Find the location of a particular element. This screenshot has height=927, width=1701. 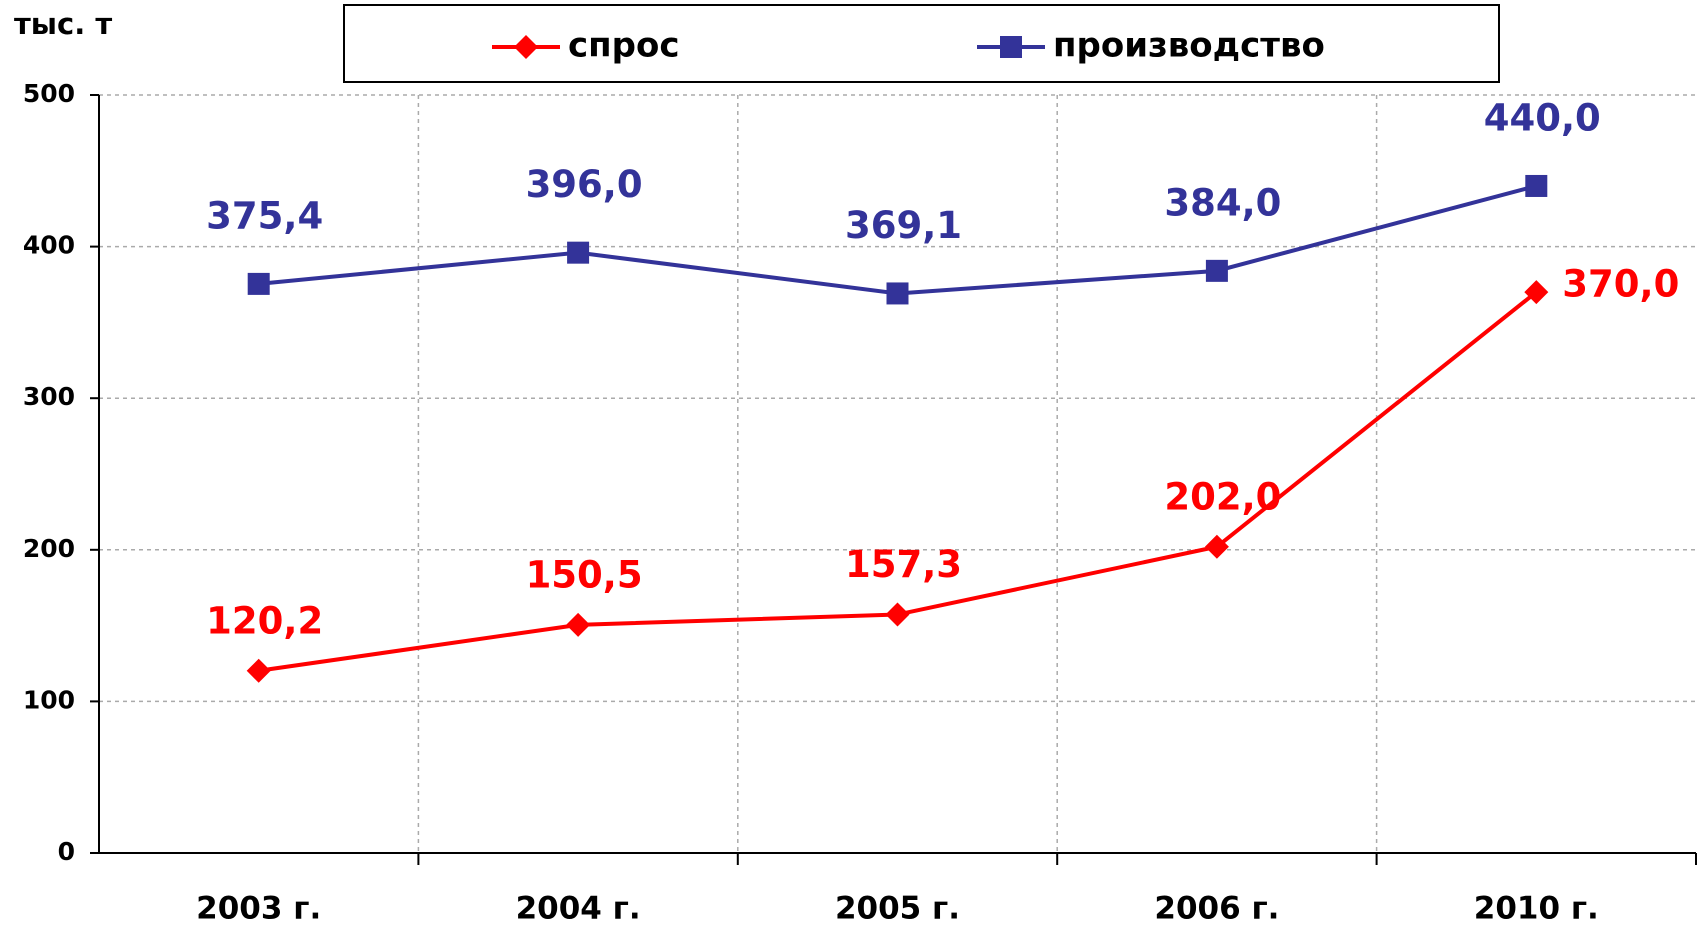

x-tick-label: 2004 г. is located at coordinates (578, 909).